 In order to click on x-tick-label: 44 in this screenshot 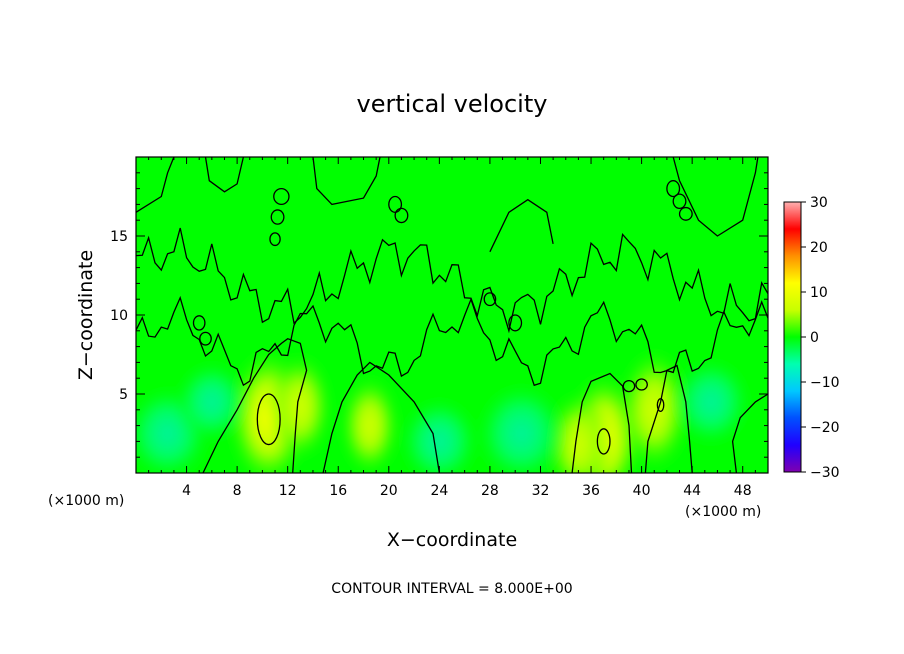, I will do `click(692, 491)`.